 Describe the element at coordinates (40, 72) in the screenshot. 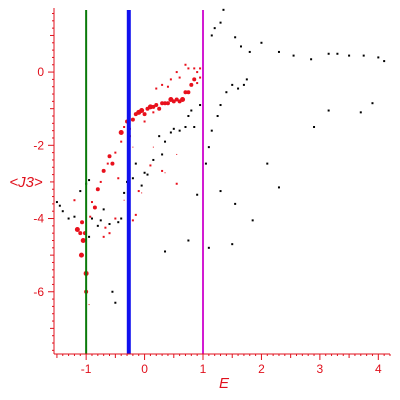

I see `y-tick-label: 0` at that location.